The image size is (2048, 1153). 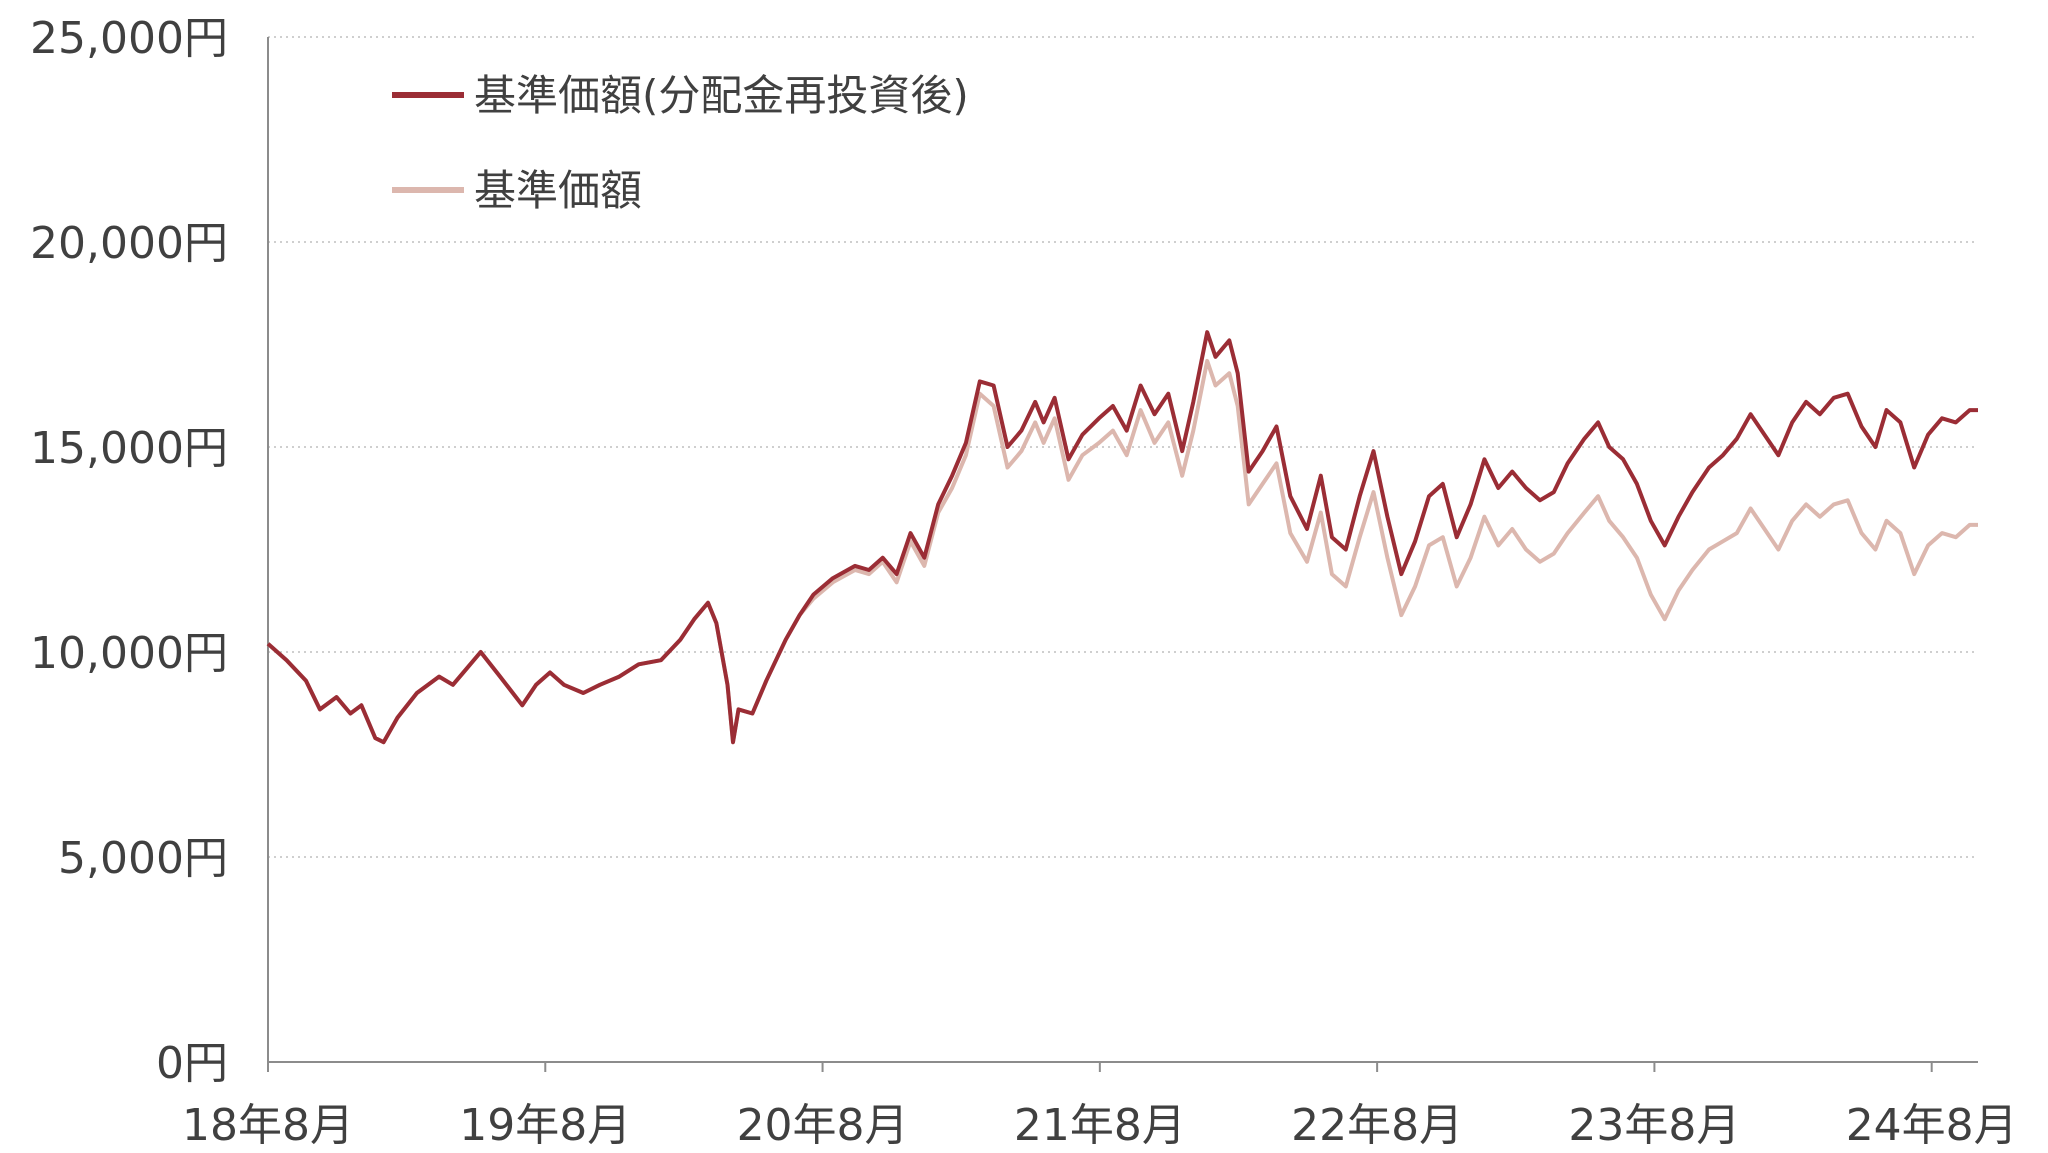 What do you see at coordinates (129, 243) in the screenshot?
I see `y-tick-label: 20,000円` at bounding box center [129, 243].